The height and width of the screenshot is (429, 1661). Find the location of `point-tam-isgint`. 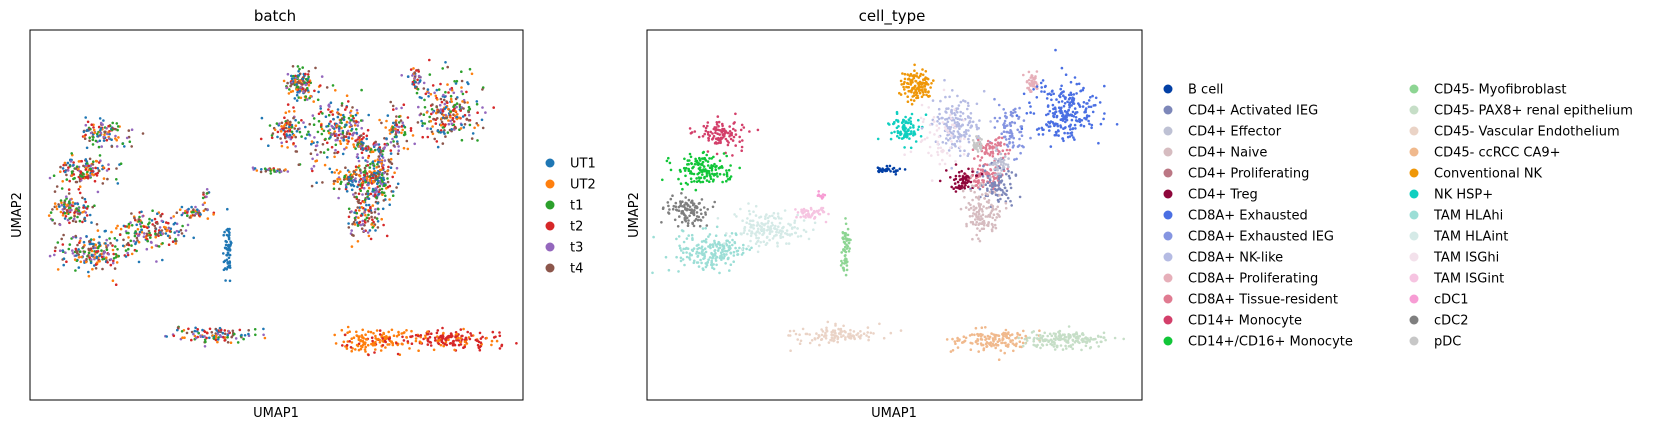

point-tam-isgint is located at coordinates (821, 209).